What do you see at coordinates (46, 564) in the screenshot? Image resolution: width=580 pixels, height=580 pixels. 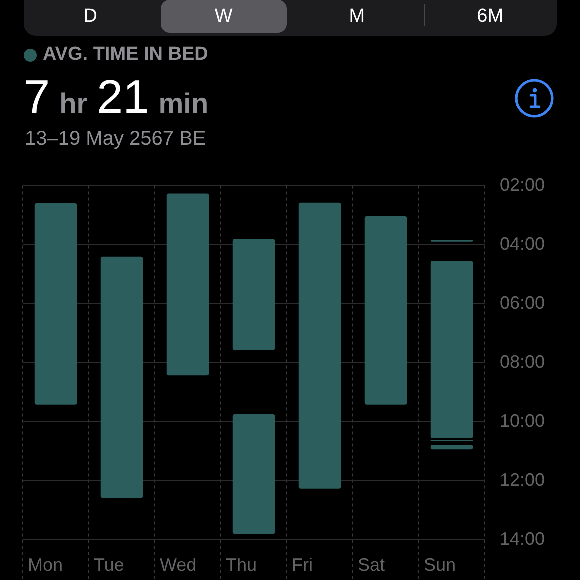 I see `x-tick-label: Mon` at bounding box center [46, 564].